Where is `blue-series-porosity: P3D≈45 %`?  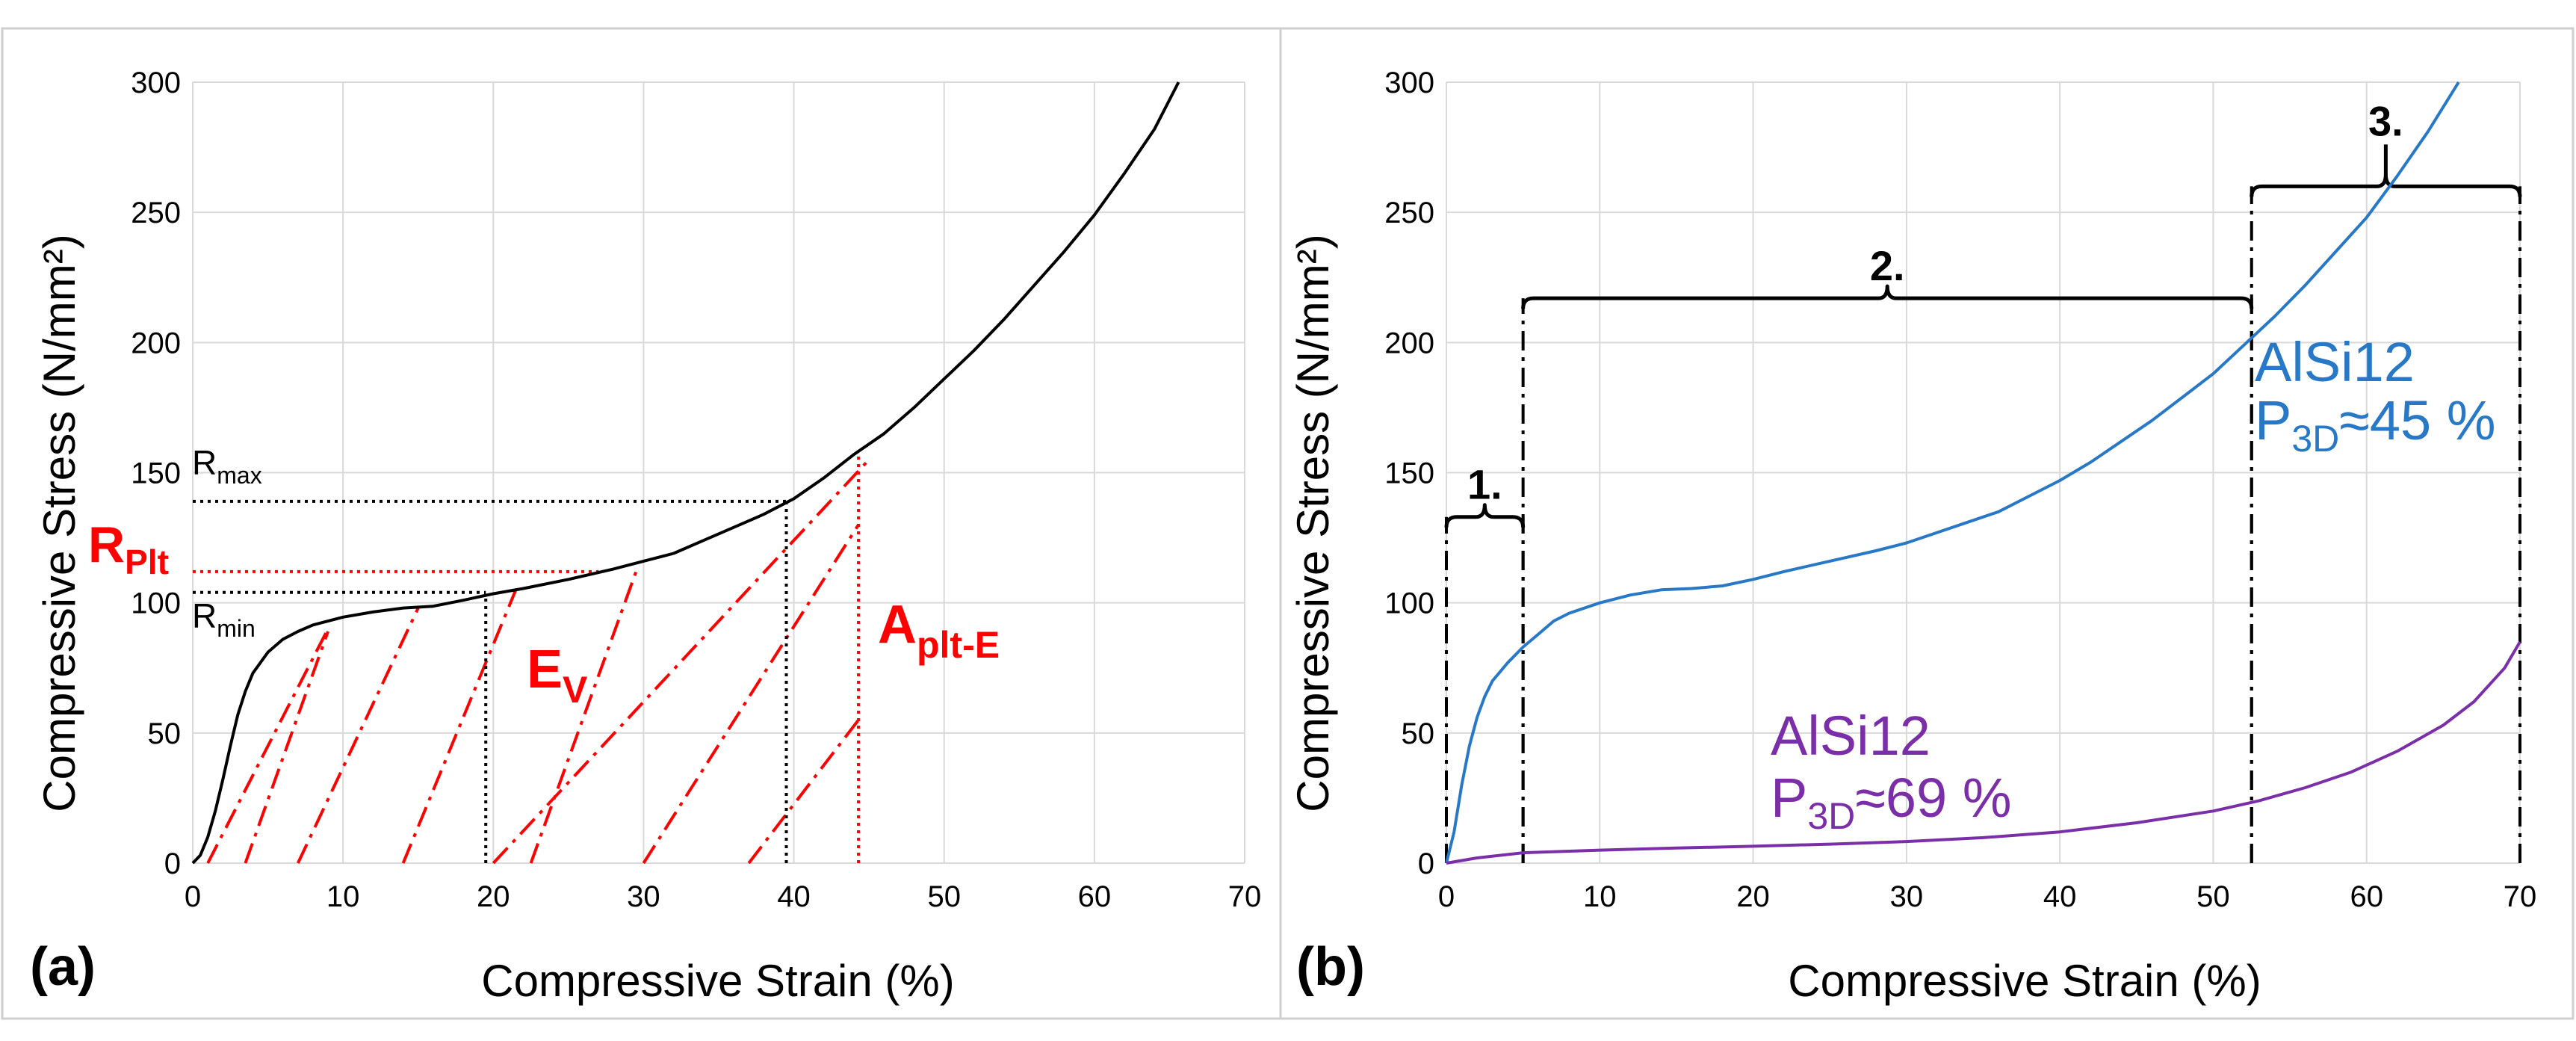 blue-series-porosity: P3D≈45 % is located at coordinates (2375, 424).